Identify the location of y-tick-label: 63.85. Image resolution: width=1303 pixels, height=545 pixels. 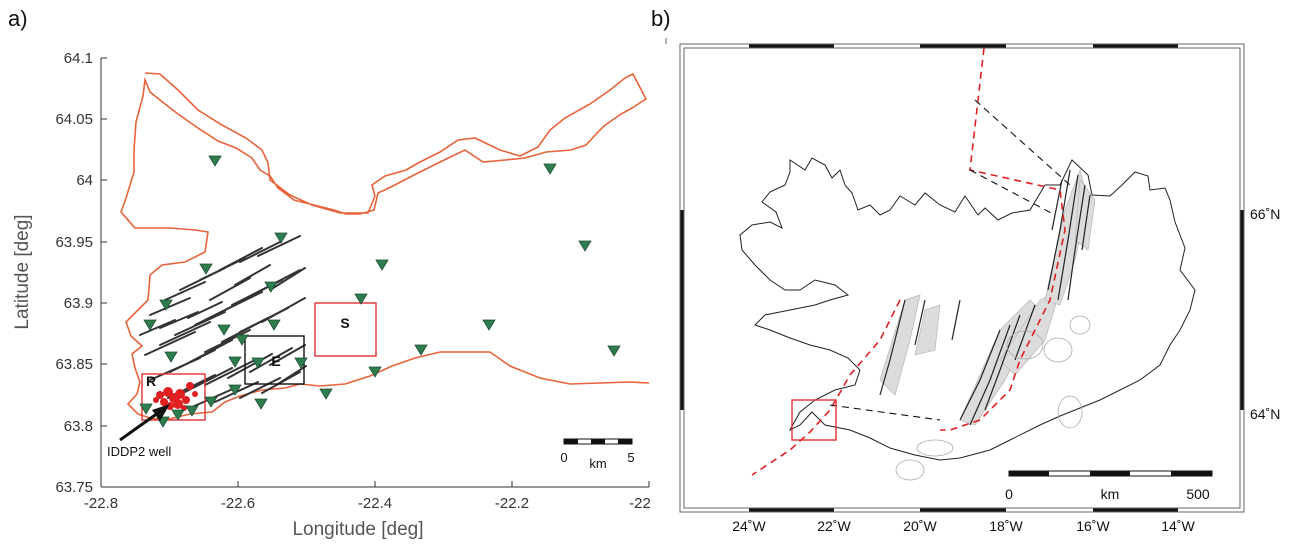
(74, 364).